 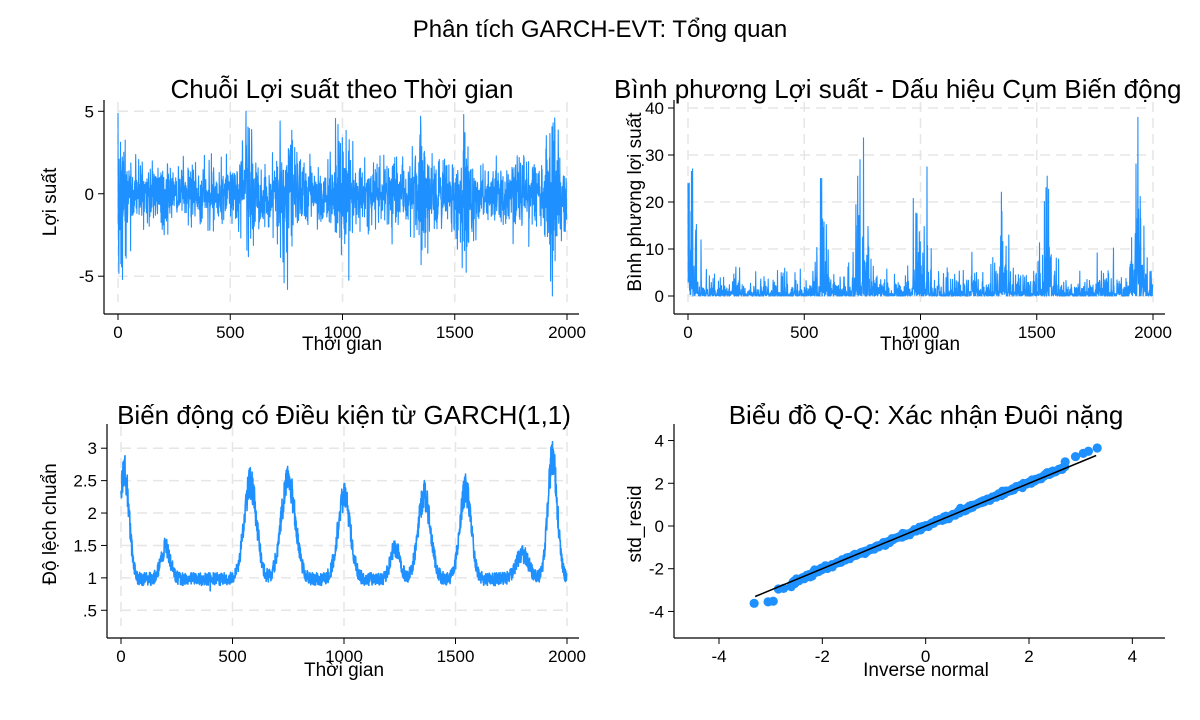 What do you see at coordinates (654, 249) in the screenshot?
I see `y-tick-label: 10` at bounding box center [654, 249].